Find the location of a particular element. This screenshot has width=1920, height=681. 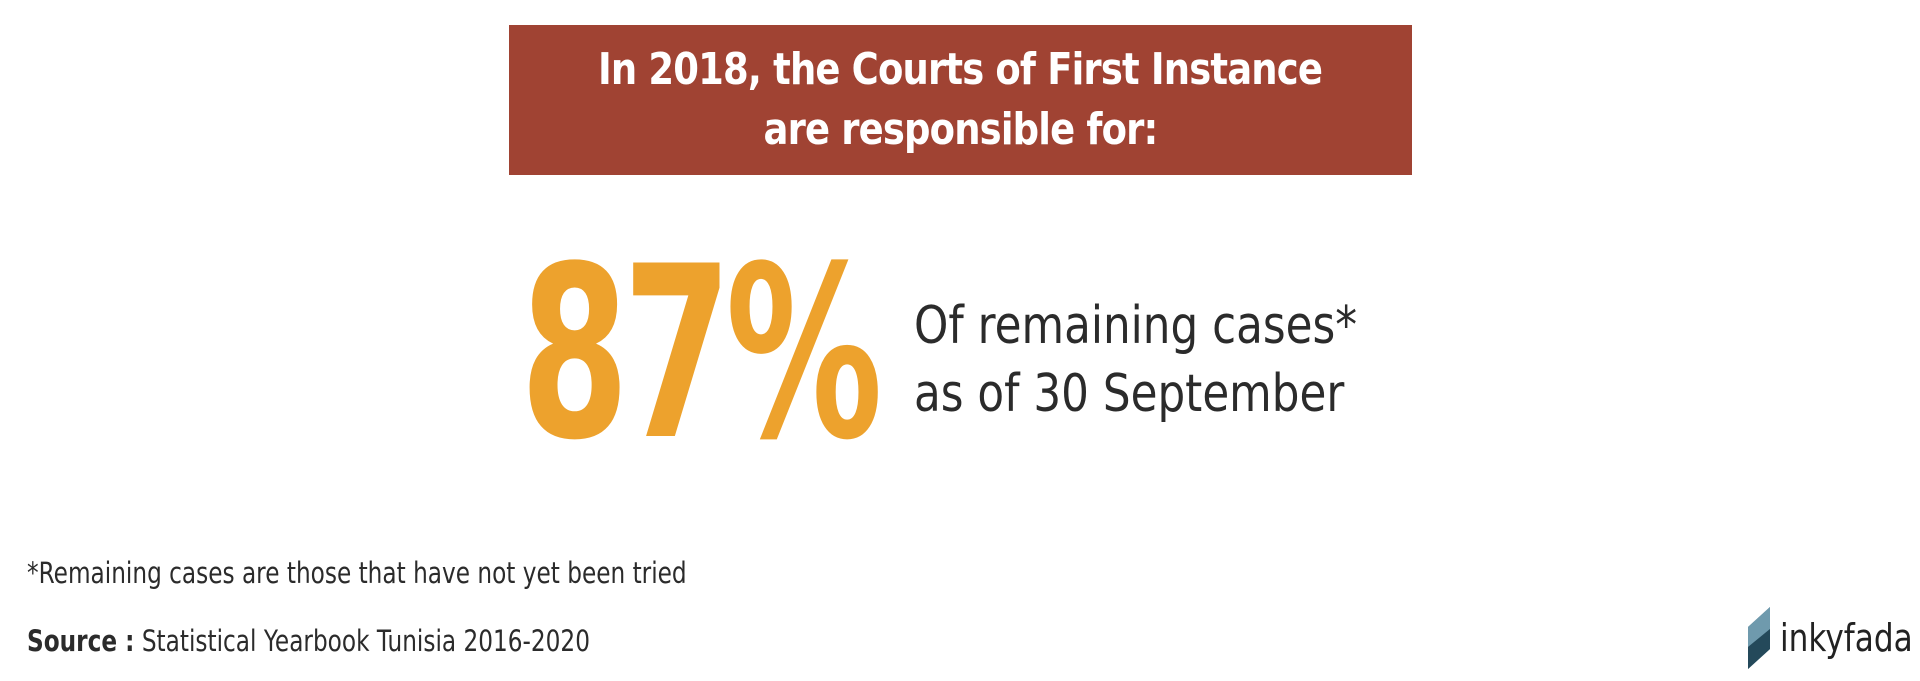

title-line-1: In 2018, the Courts of First Instance is located at coordinates (960, 69).